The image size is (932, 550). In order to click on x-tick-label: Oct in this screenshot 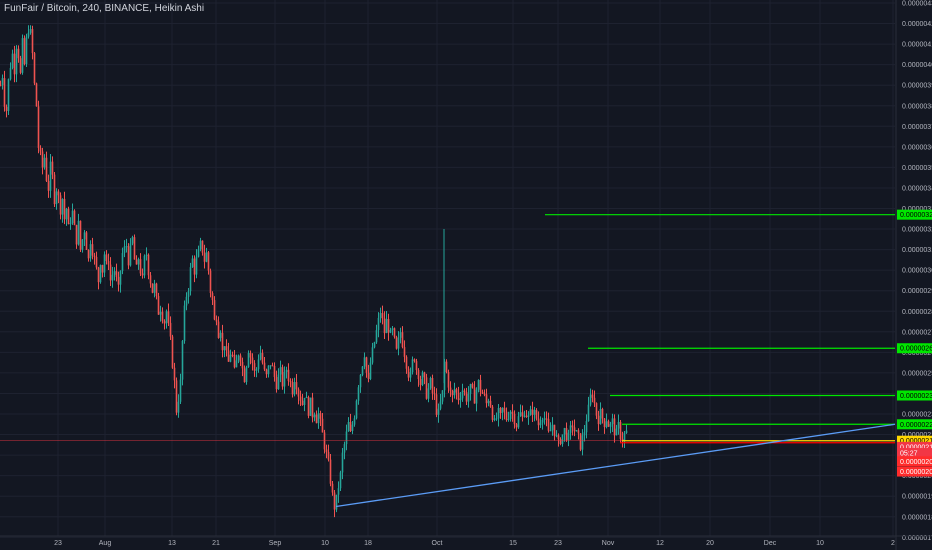, I will do `click(437, 543)`.